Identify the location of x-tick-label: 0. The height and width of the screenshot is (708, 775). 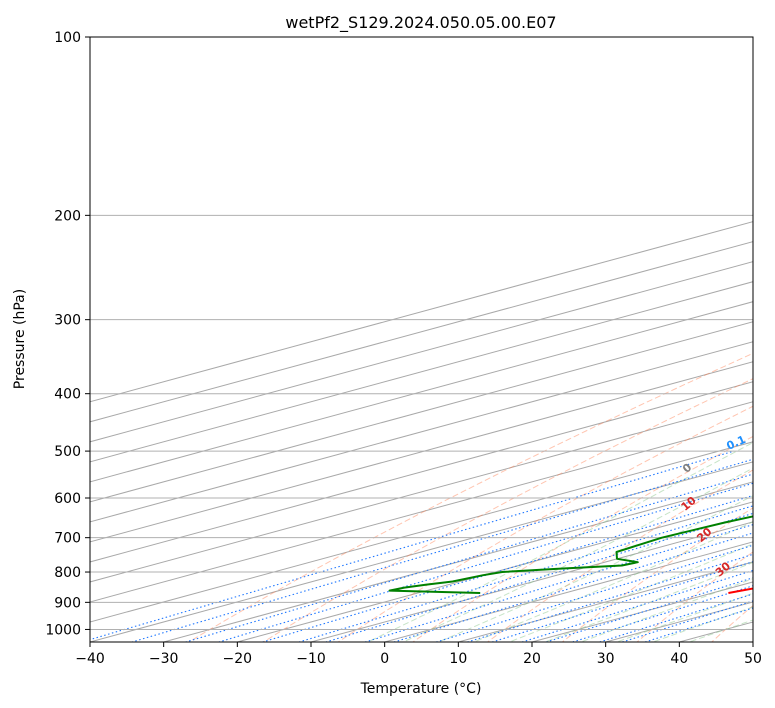
(384, 659).